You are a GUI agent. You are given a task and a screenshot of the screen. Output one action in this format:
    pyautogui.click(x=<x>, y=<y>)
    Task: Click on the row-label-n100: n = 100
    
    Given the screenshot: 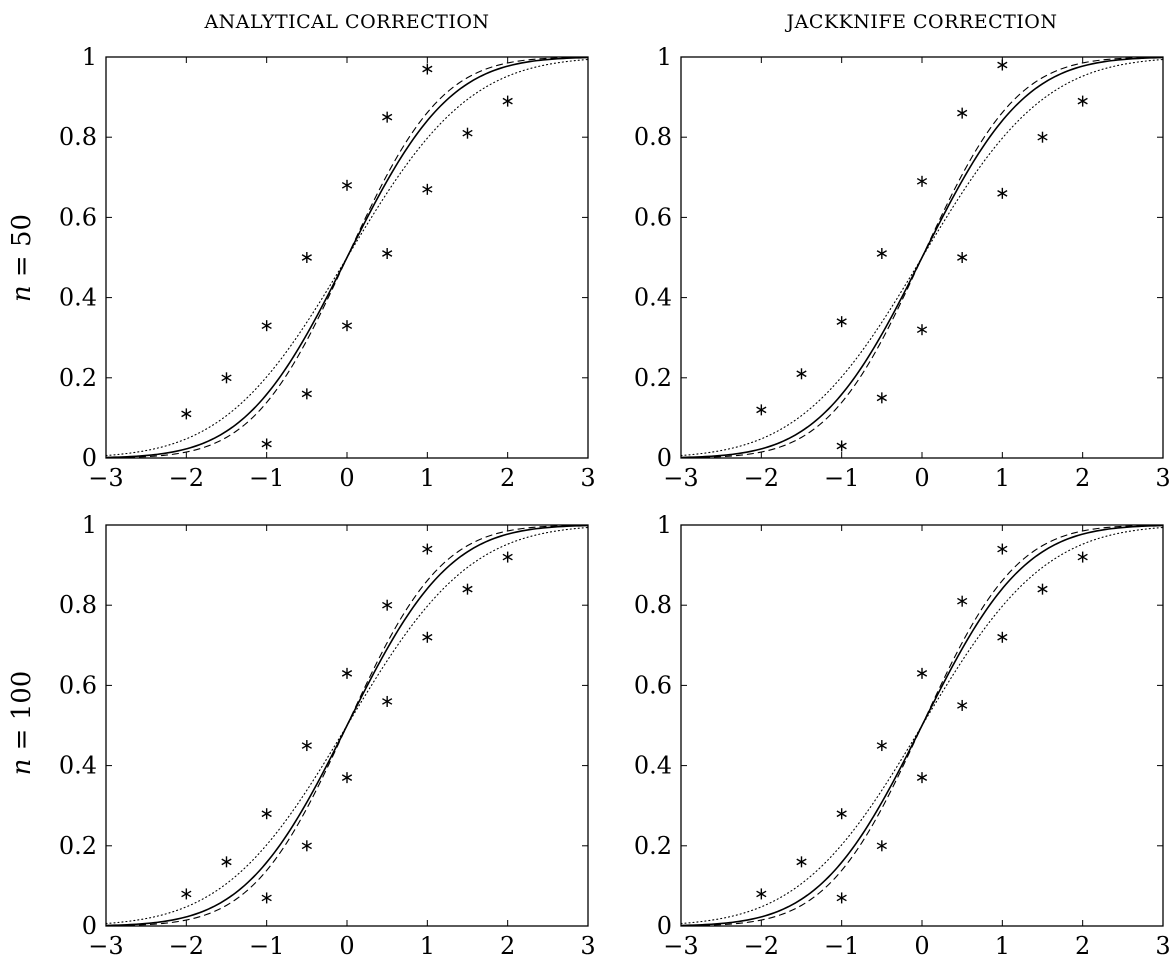 What is the action you would take?
    pyautogui.click(x=22, y=723)
    